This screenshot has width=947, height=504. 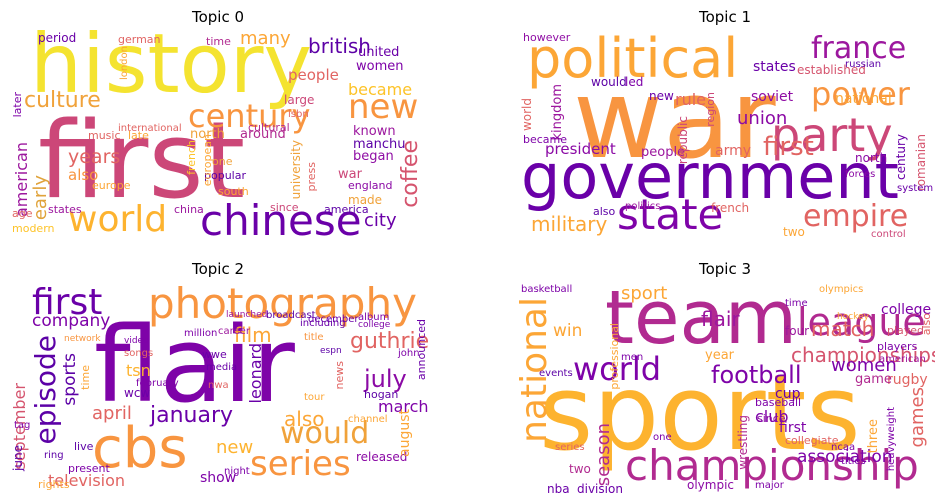 What do you see at coordinates (374, 131) in the screenshot?
I see `word: known` at bounding box center [374, 131].